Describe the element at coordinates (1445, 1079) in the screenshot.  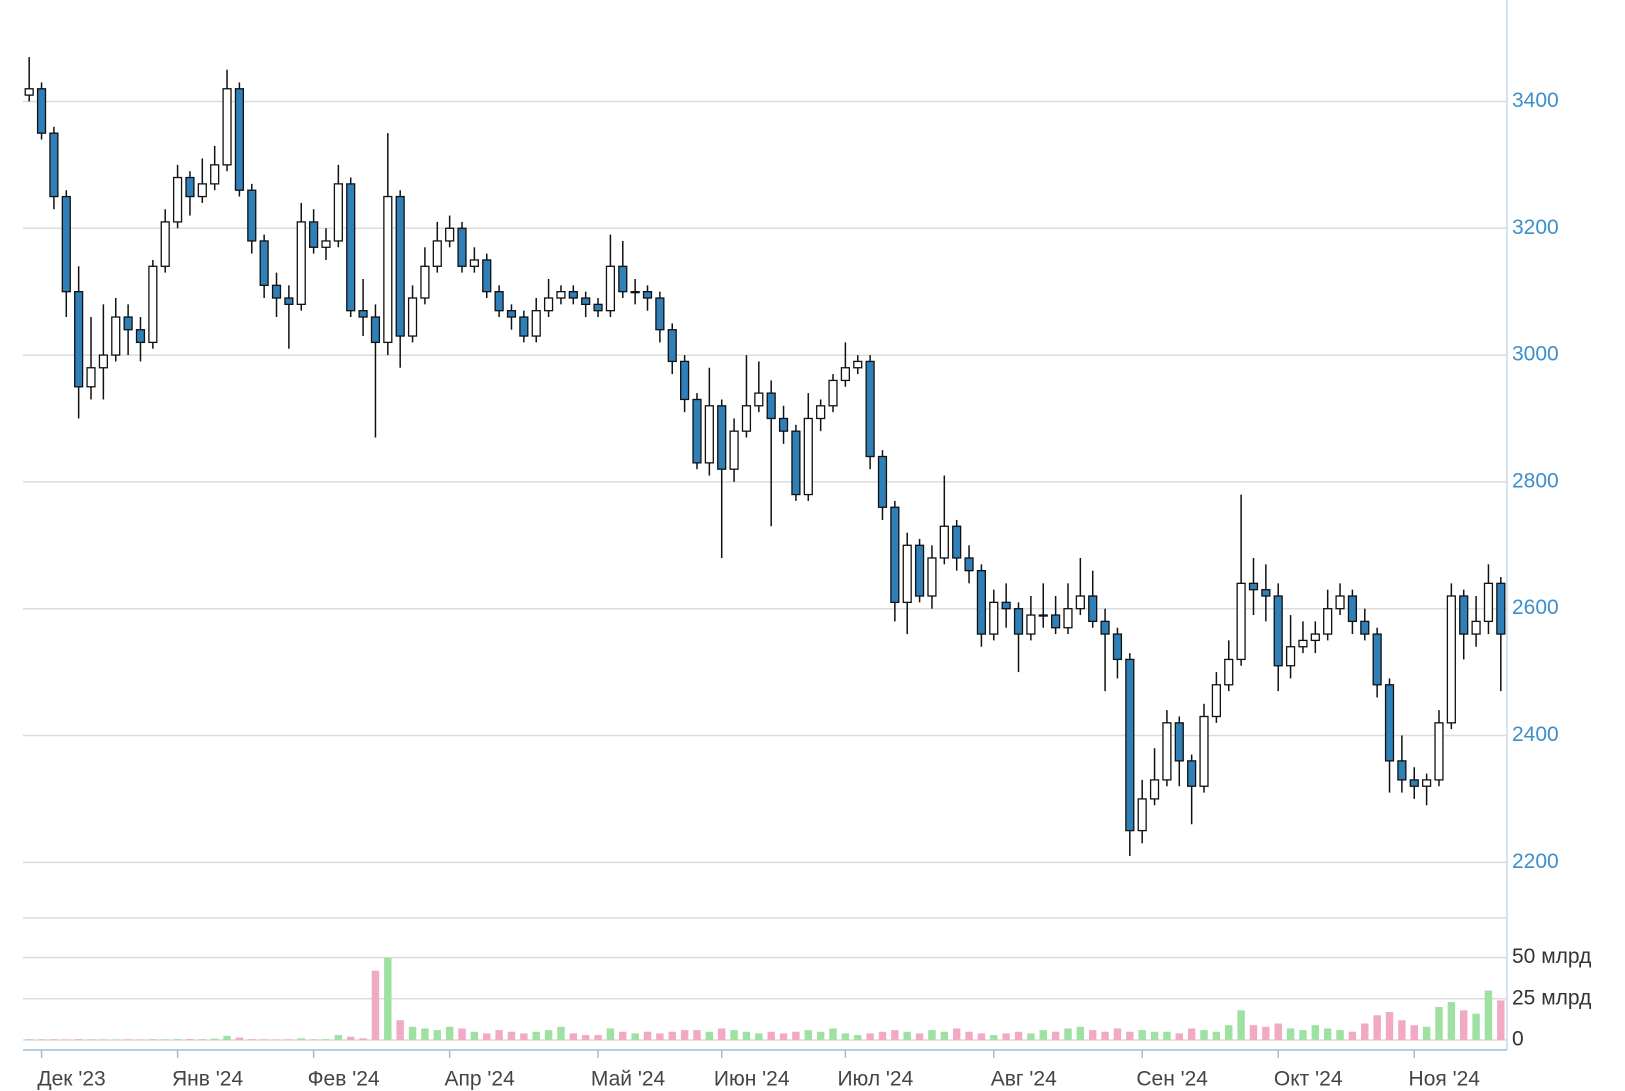
I see `x-tick-label: Ноя '24` at that location.